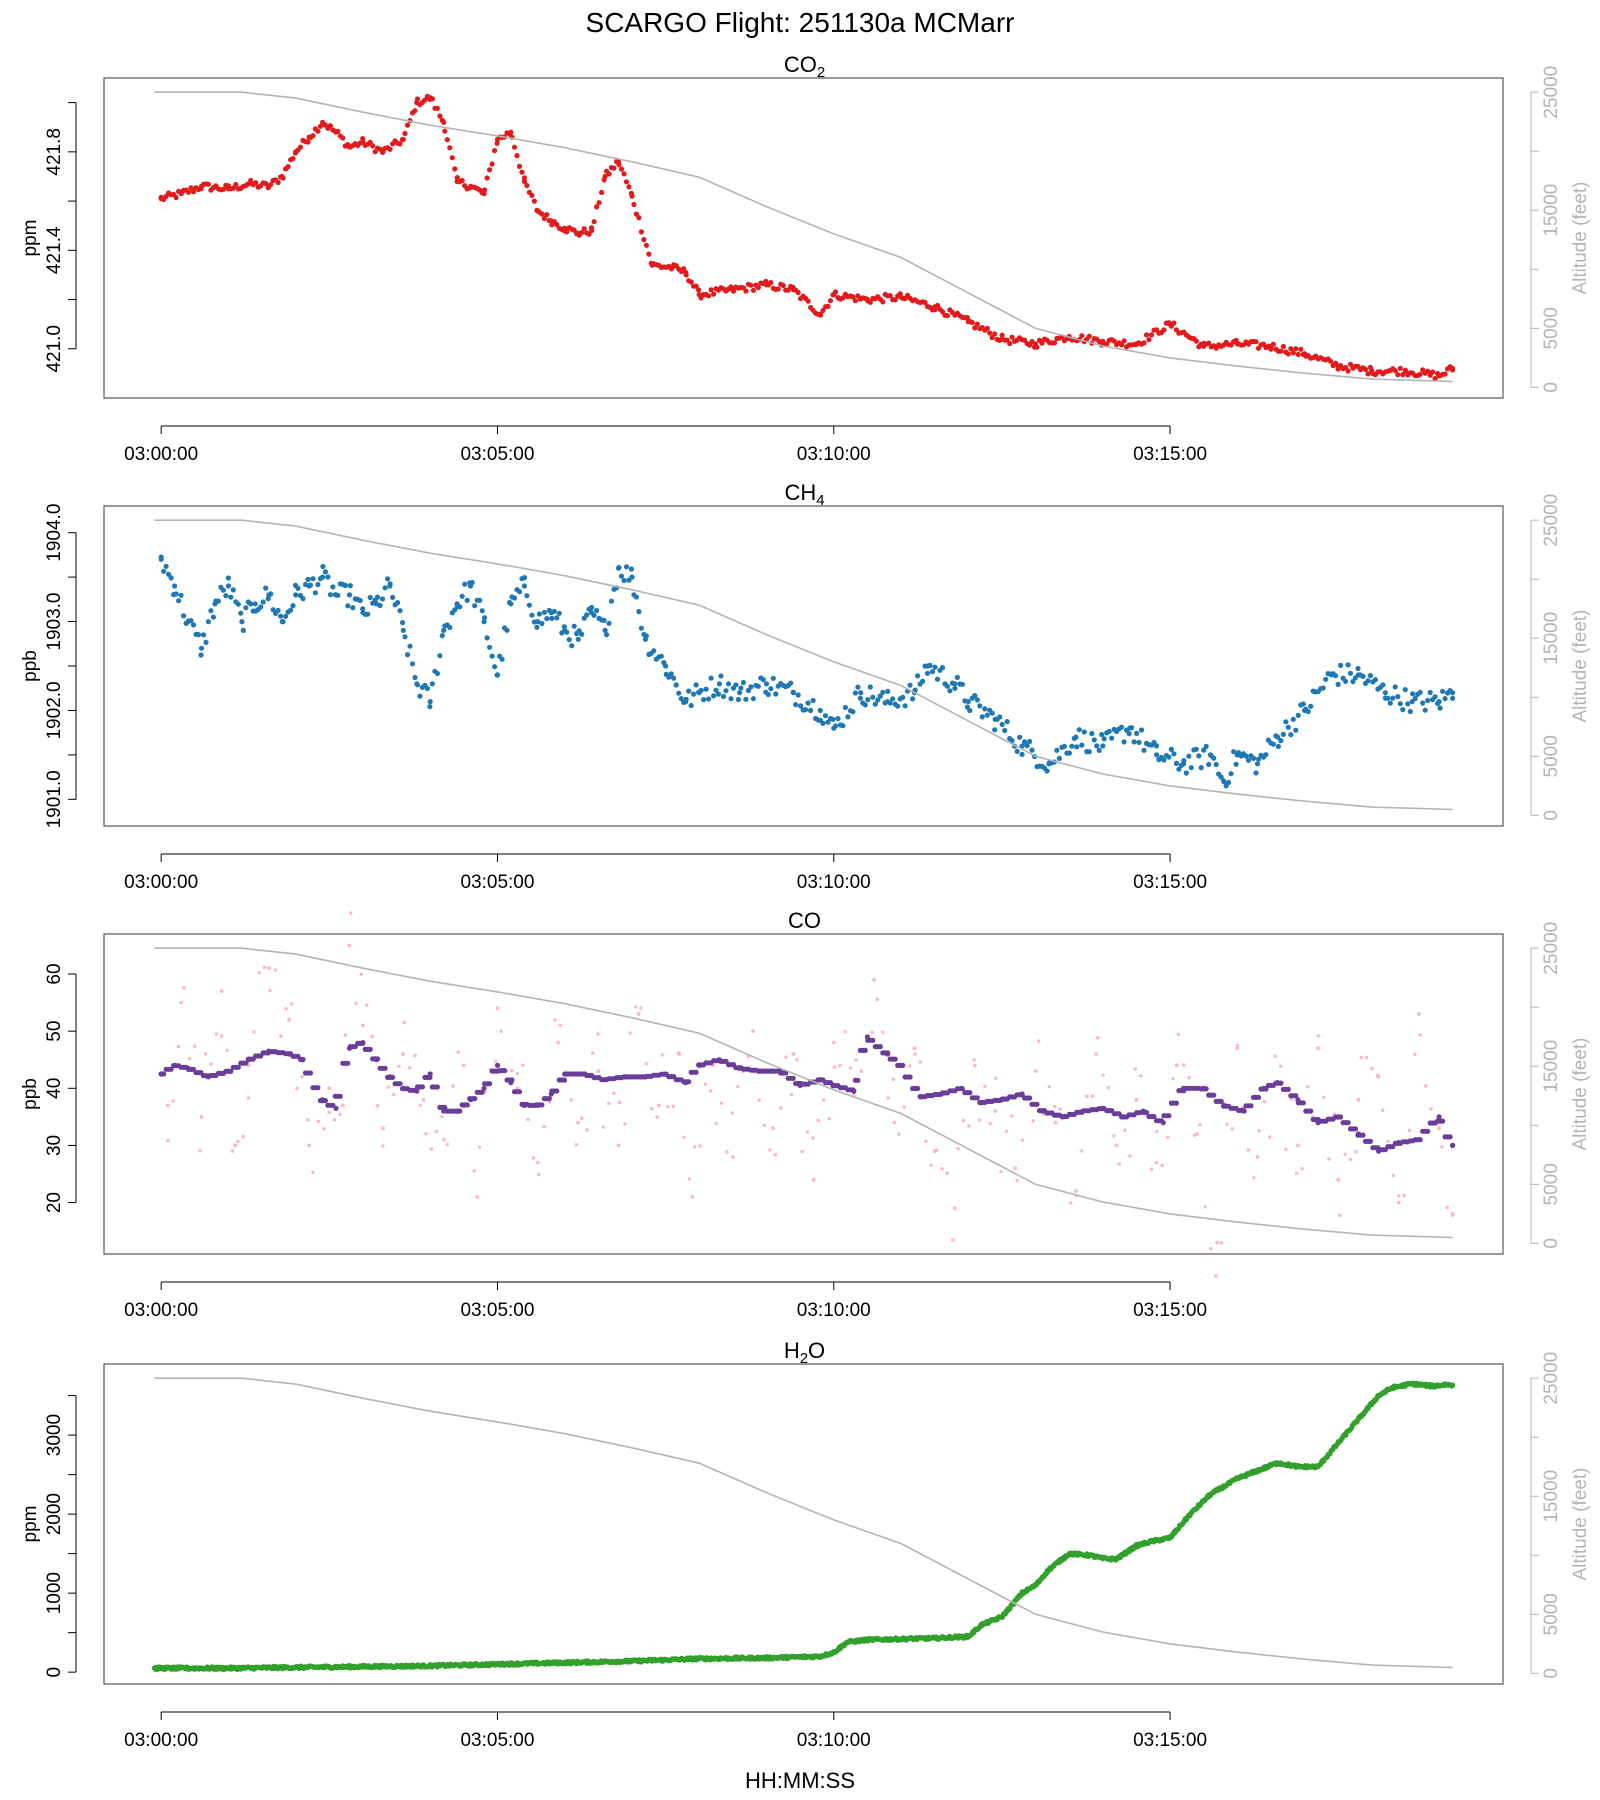 The image size is (1600, 1800). Describe the element at coordinates (30, 1094) in the screenshot. I see `y-axis-label: ppb` at that location.